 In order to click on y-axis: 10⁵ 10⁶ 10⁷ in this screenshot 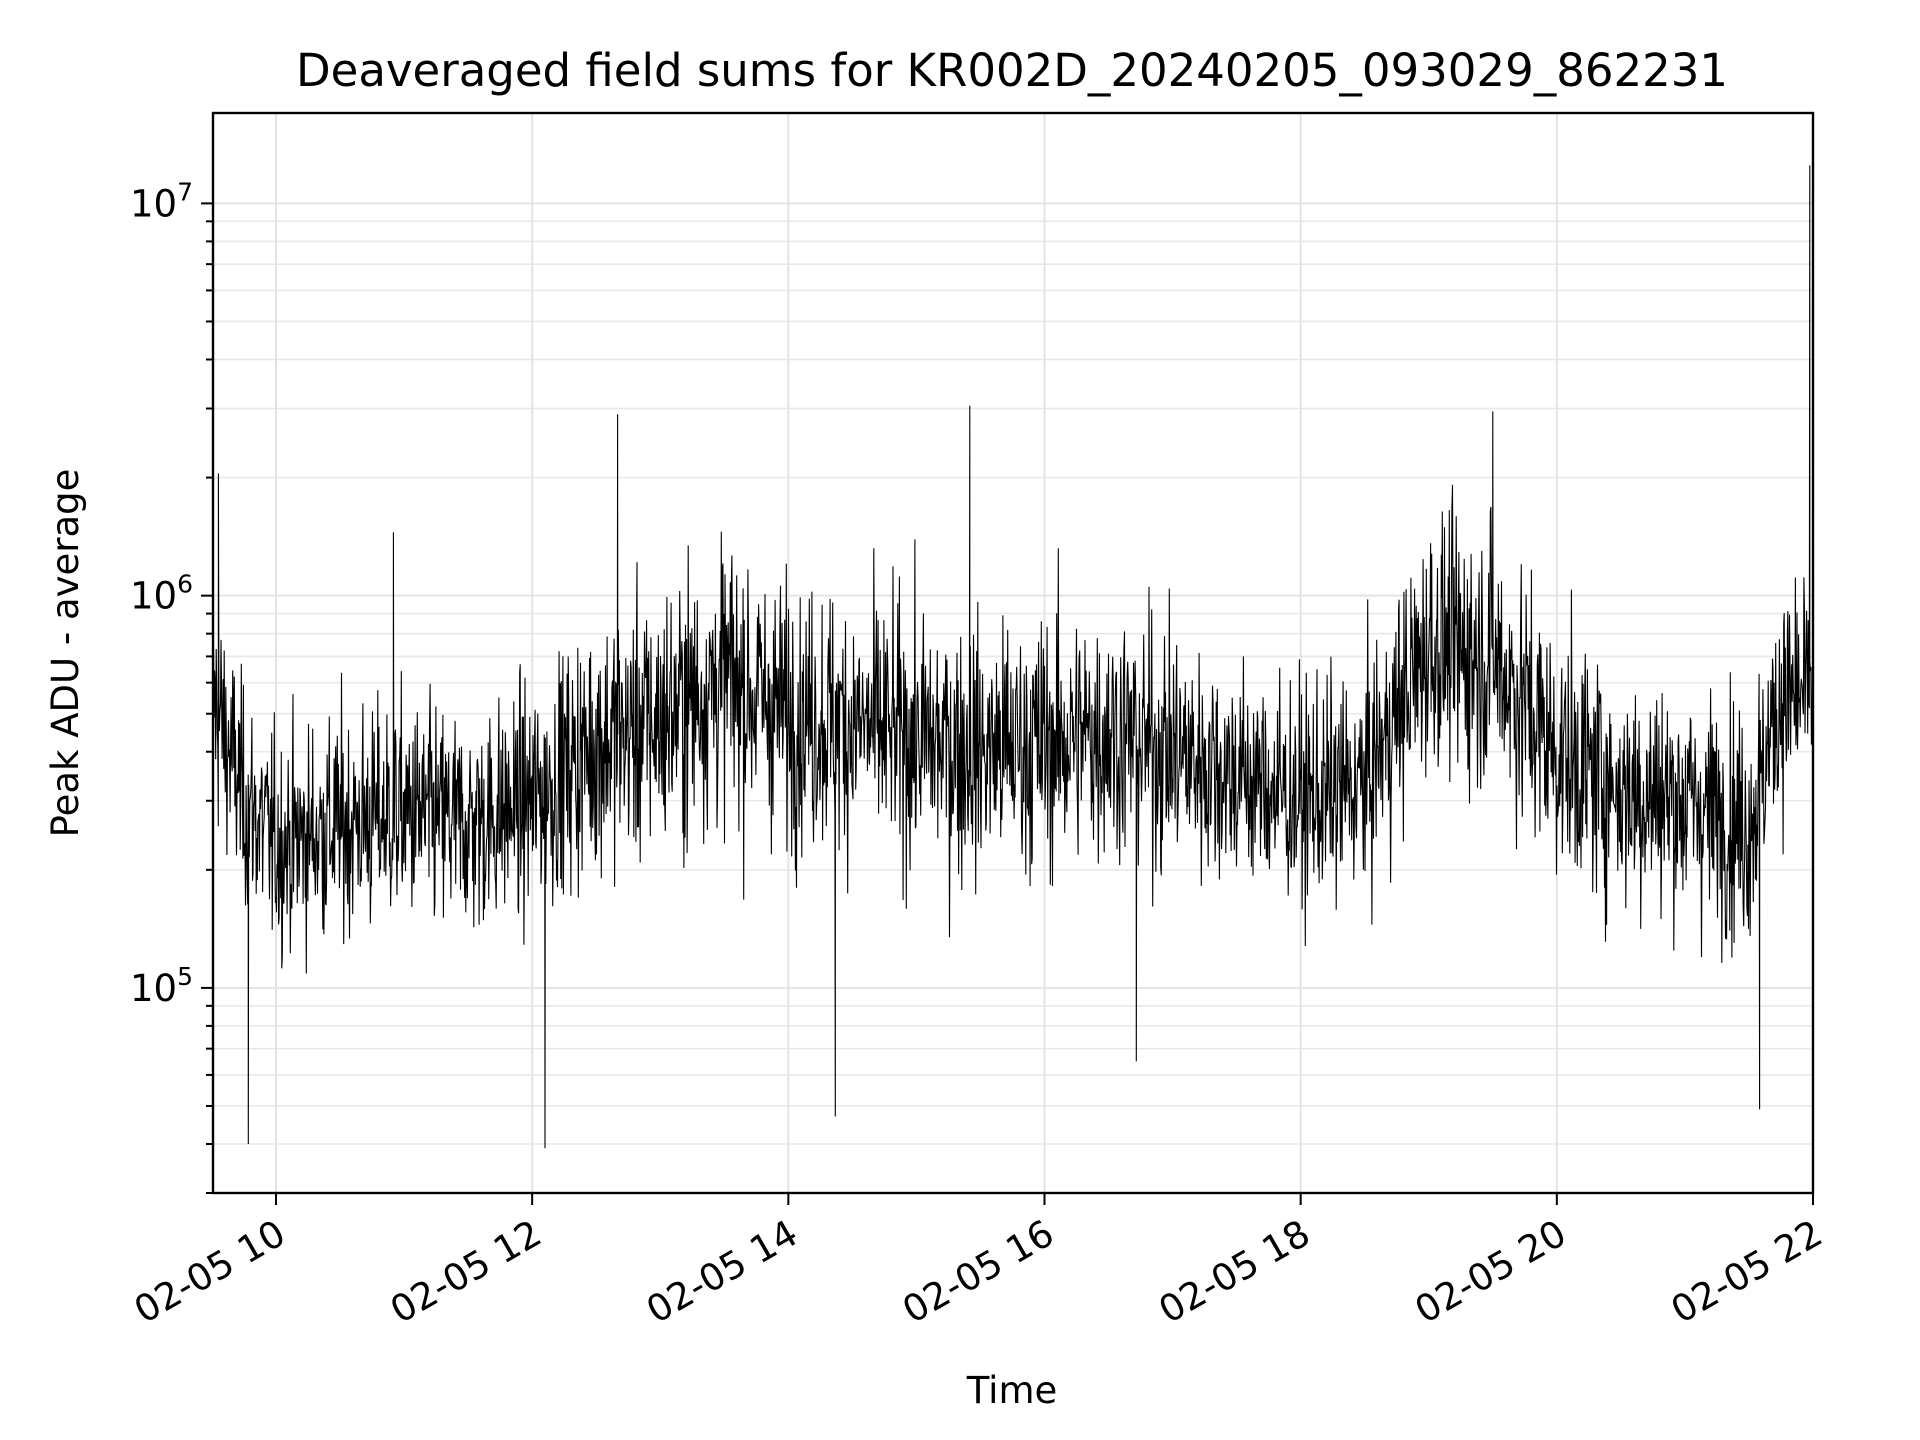, I will do `click(171, 685)`.